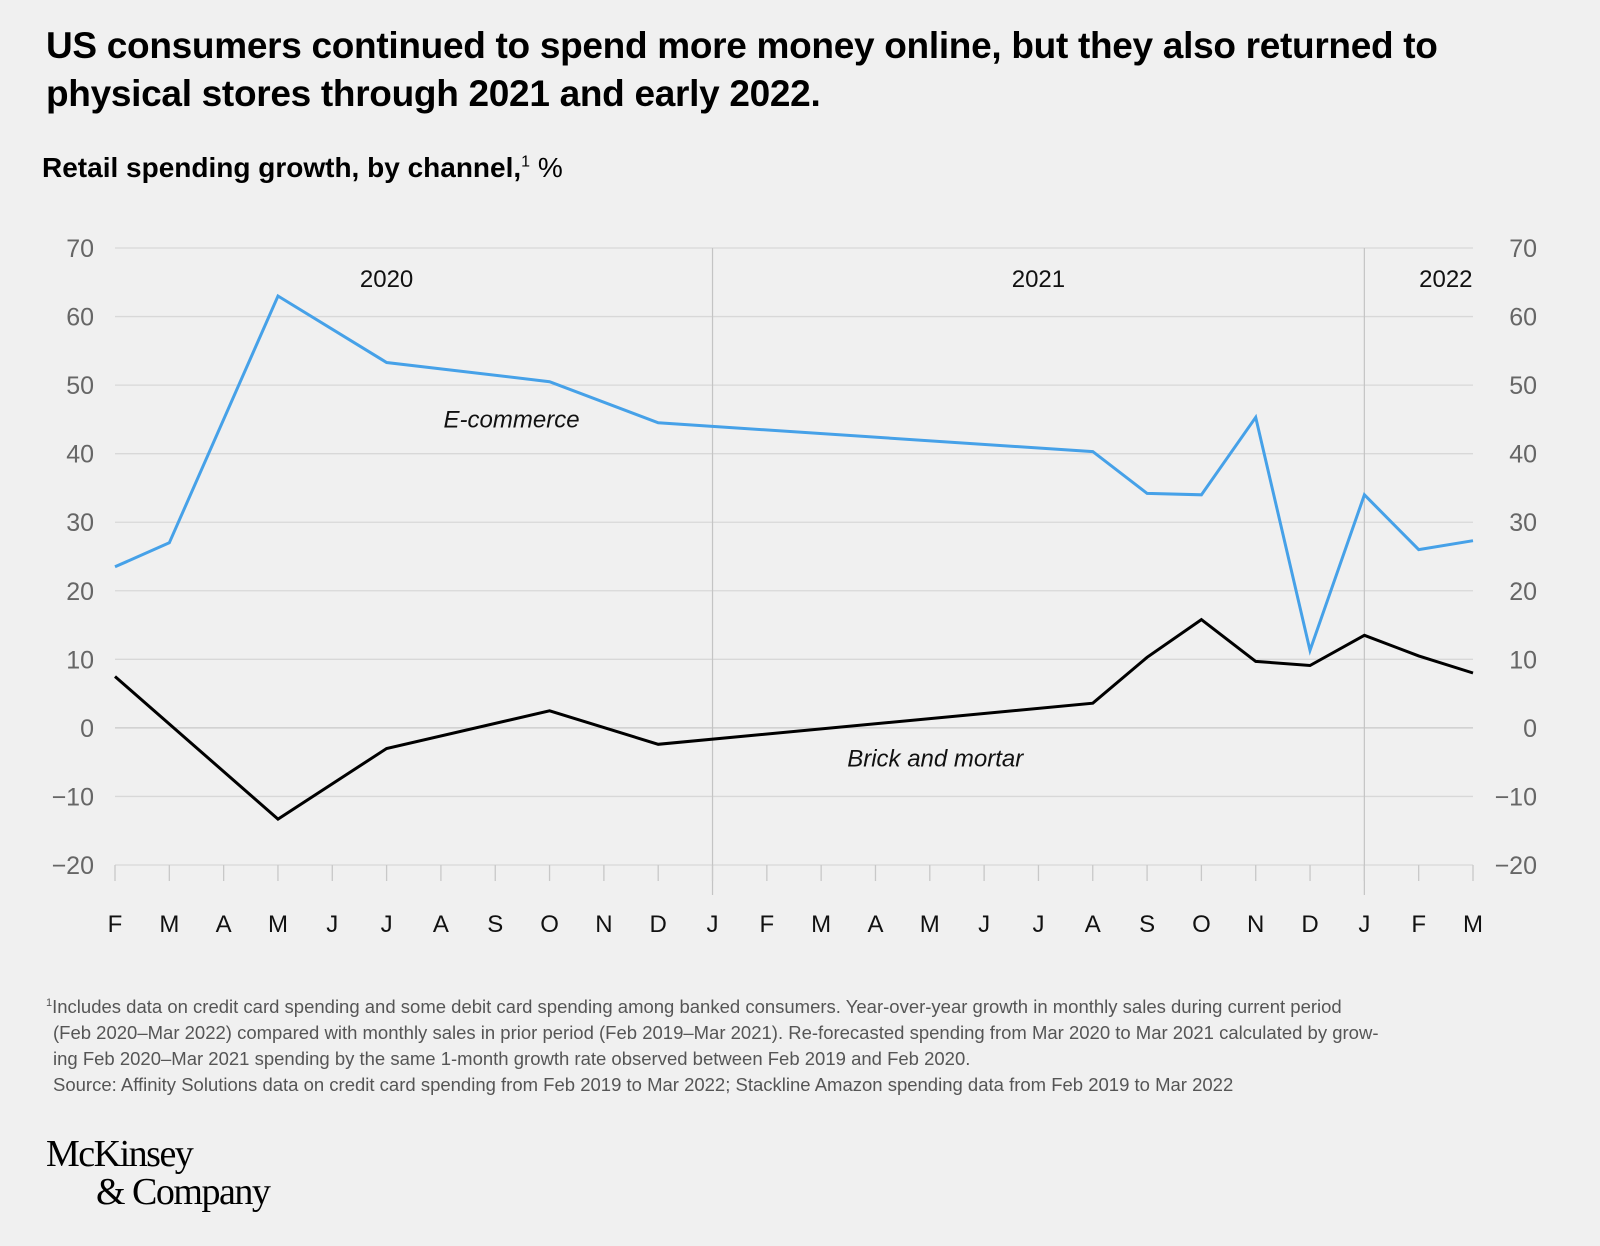 This screenshot has width=1600, height=1246. Describe the element at coordinates (1523, 249) in the screenshot. I see `y-tick-label-right: 70` at that location.